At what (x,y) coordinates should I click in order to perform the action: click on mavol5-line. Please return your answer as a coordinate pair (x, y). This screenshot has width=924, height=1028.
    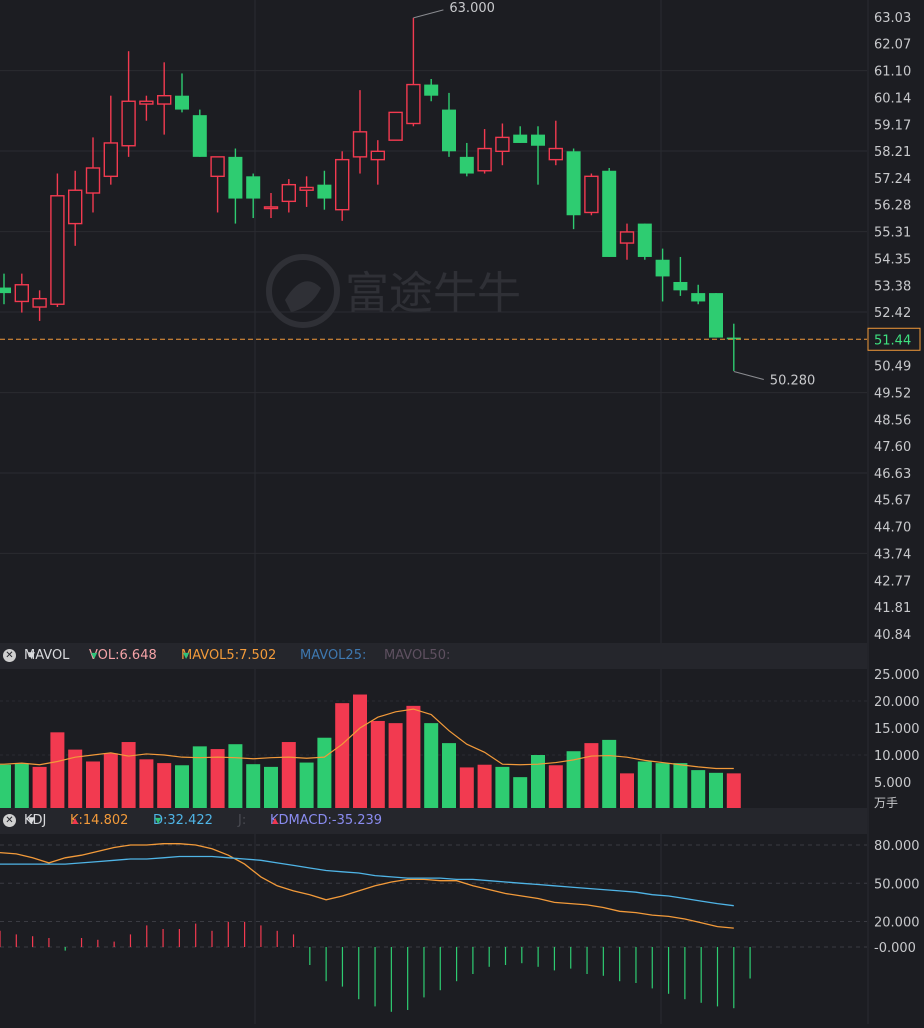
    Looking at the image, I should click on (367, 739).